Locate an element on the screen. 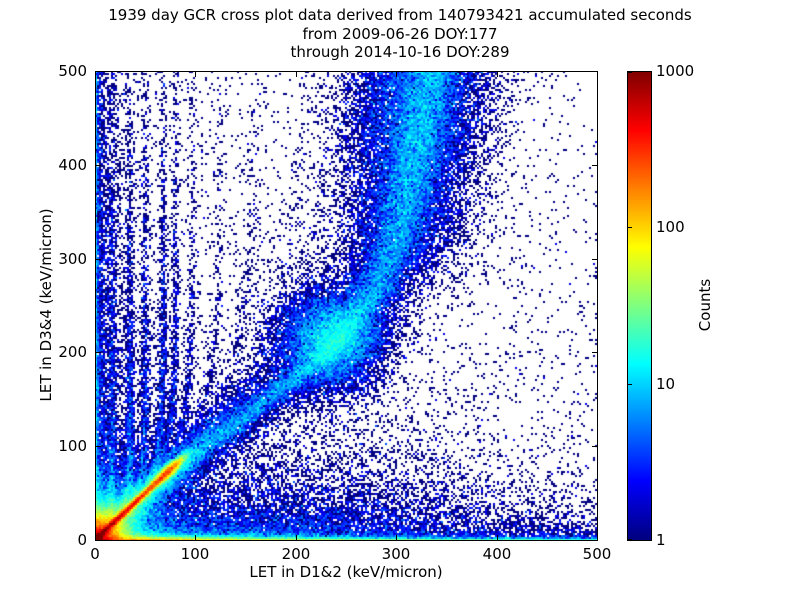 The height and width of the screenshot is (600, 800). x-tick-label: 100 is located at coordinates (195, 554).